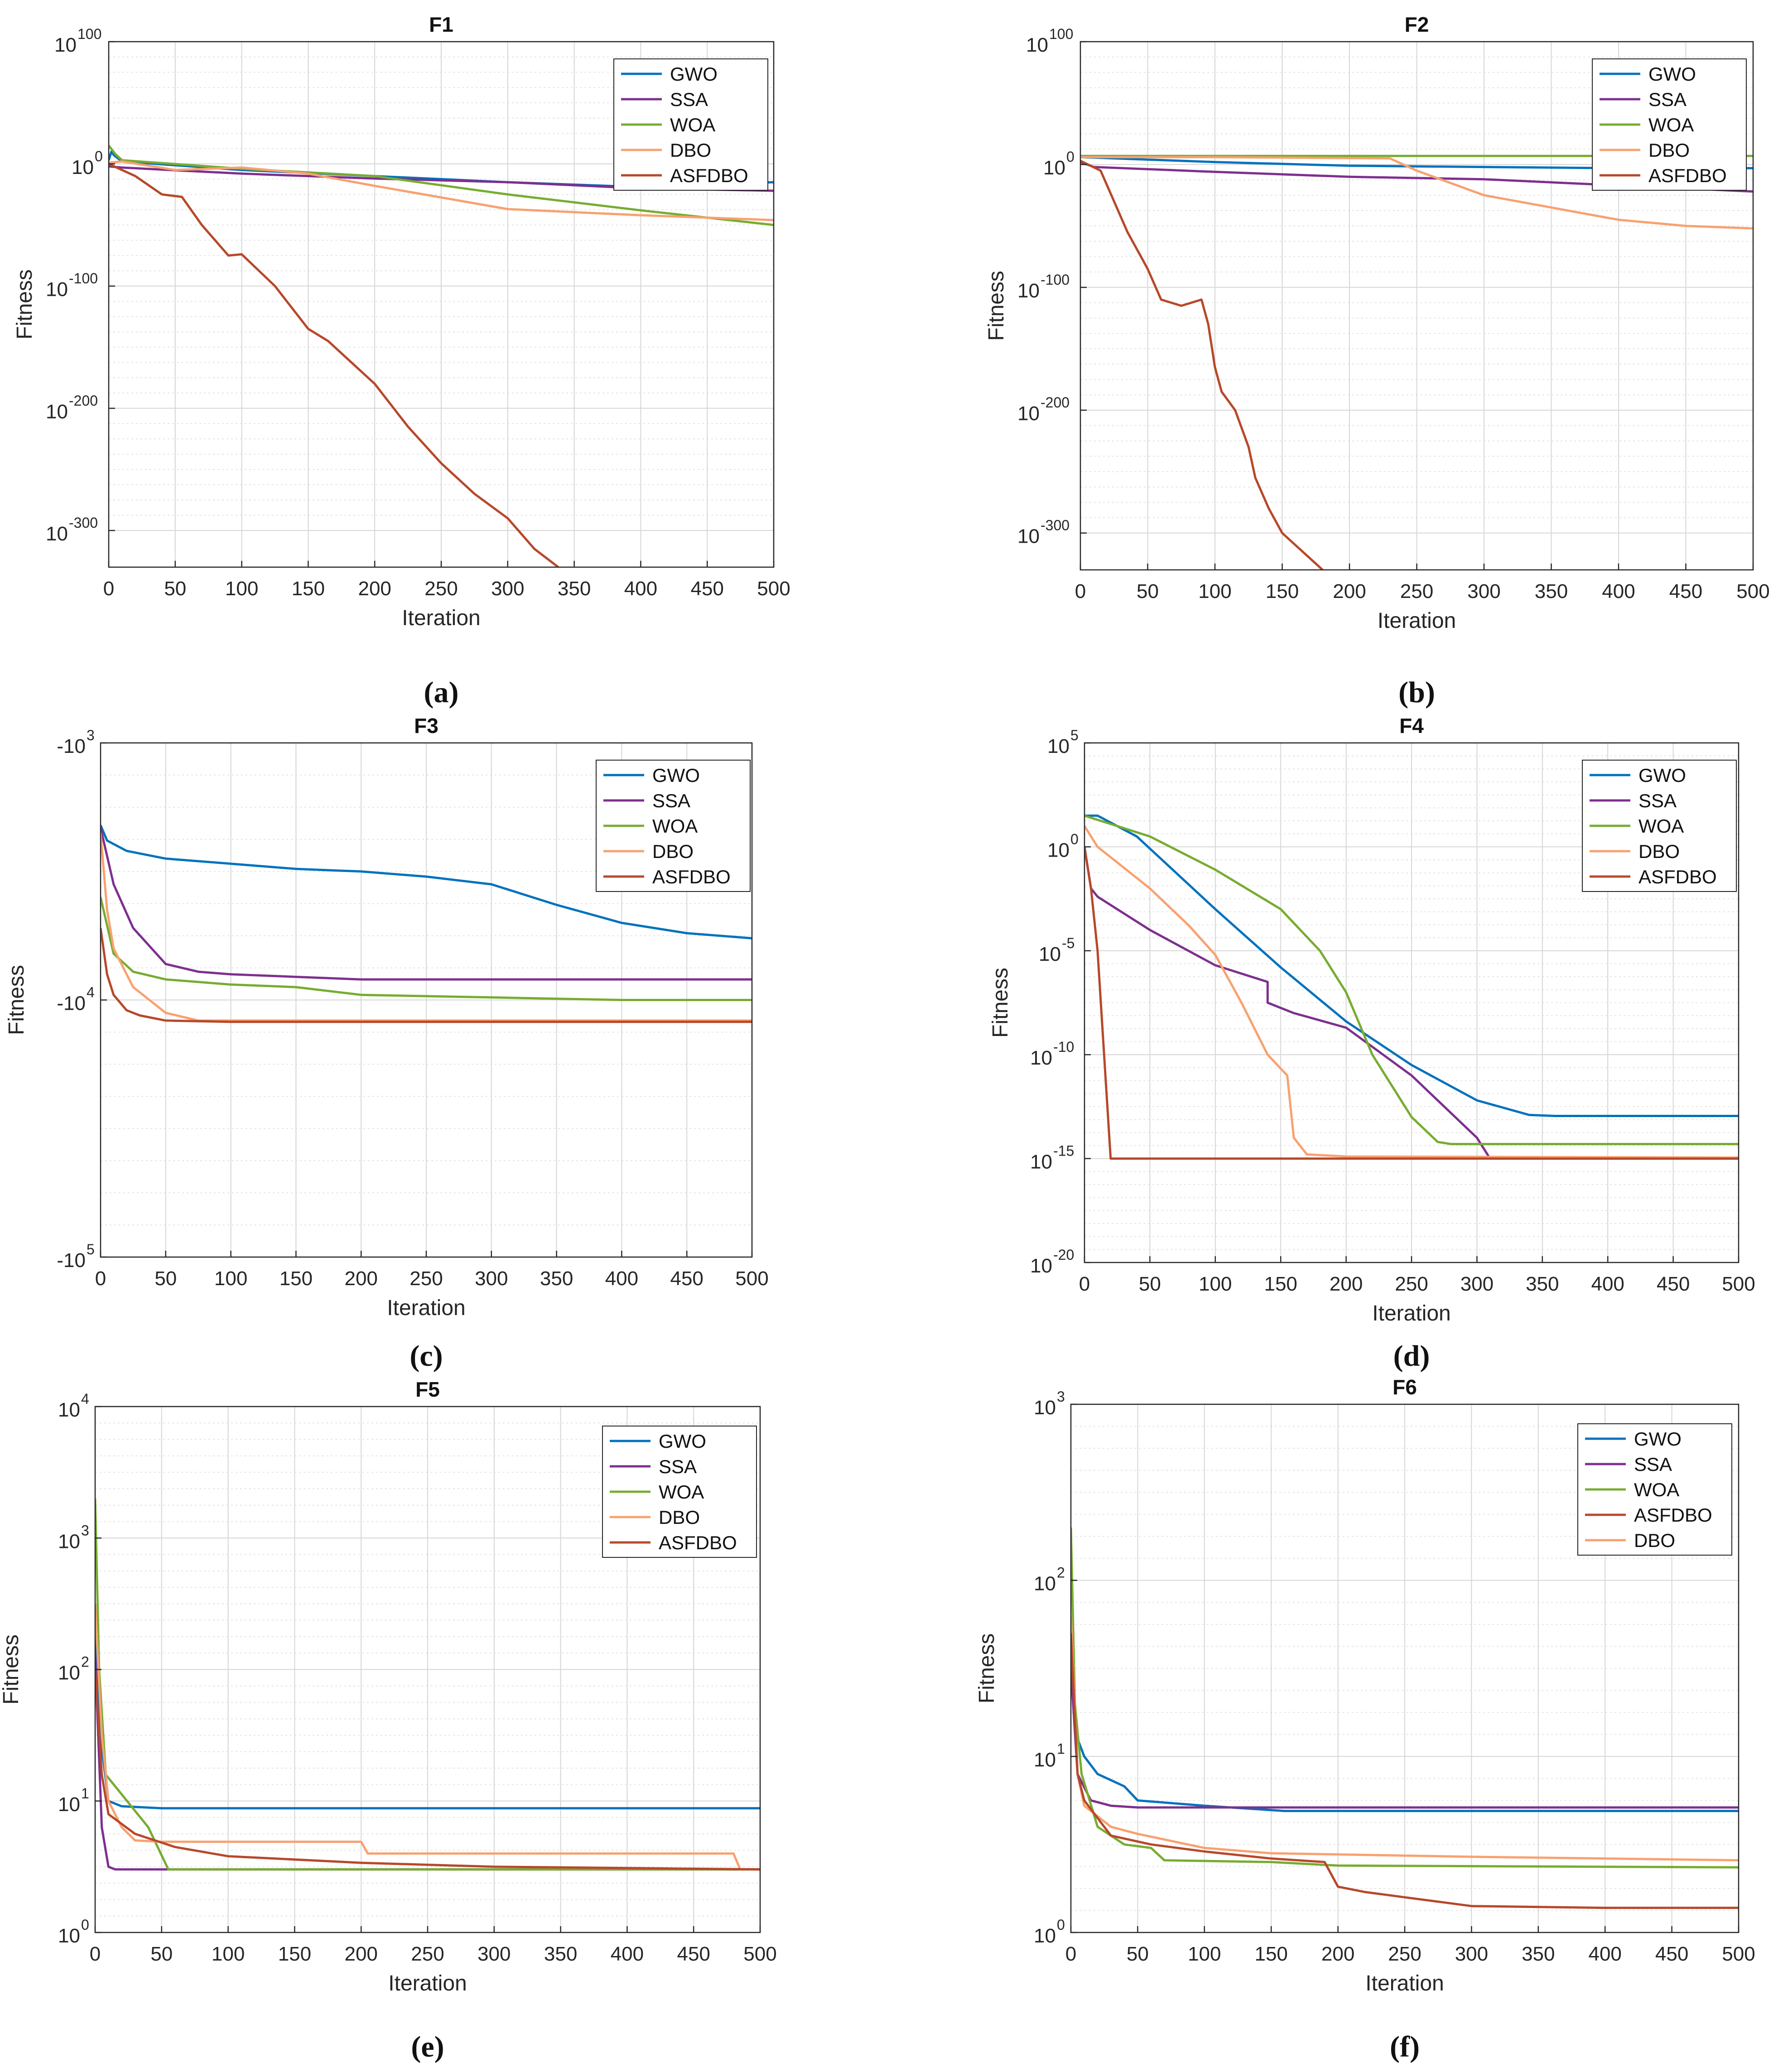  Describe the element at coordinates (99, 156) in the screenshot. I see `y-tick-exponent: 0` at that location.